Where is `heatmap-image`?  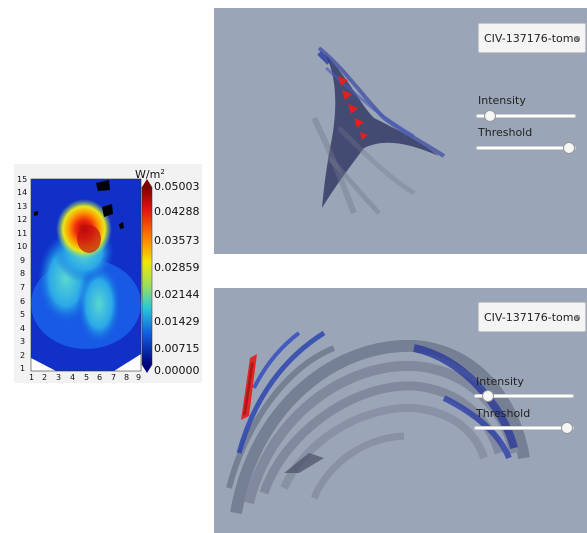 heatmap-image is located at coordinates (86, 275).